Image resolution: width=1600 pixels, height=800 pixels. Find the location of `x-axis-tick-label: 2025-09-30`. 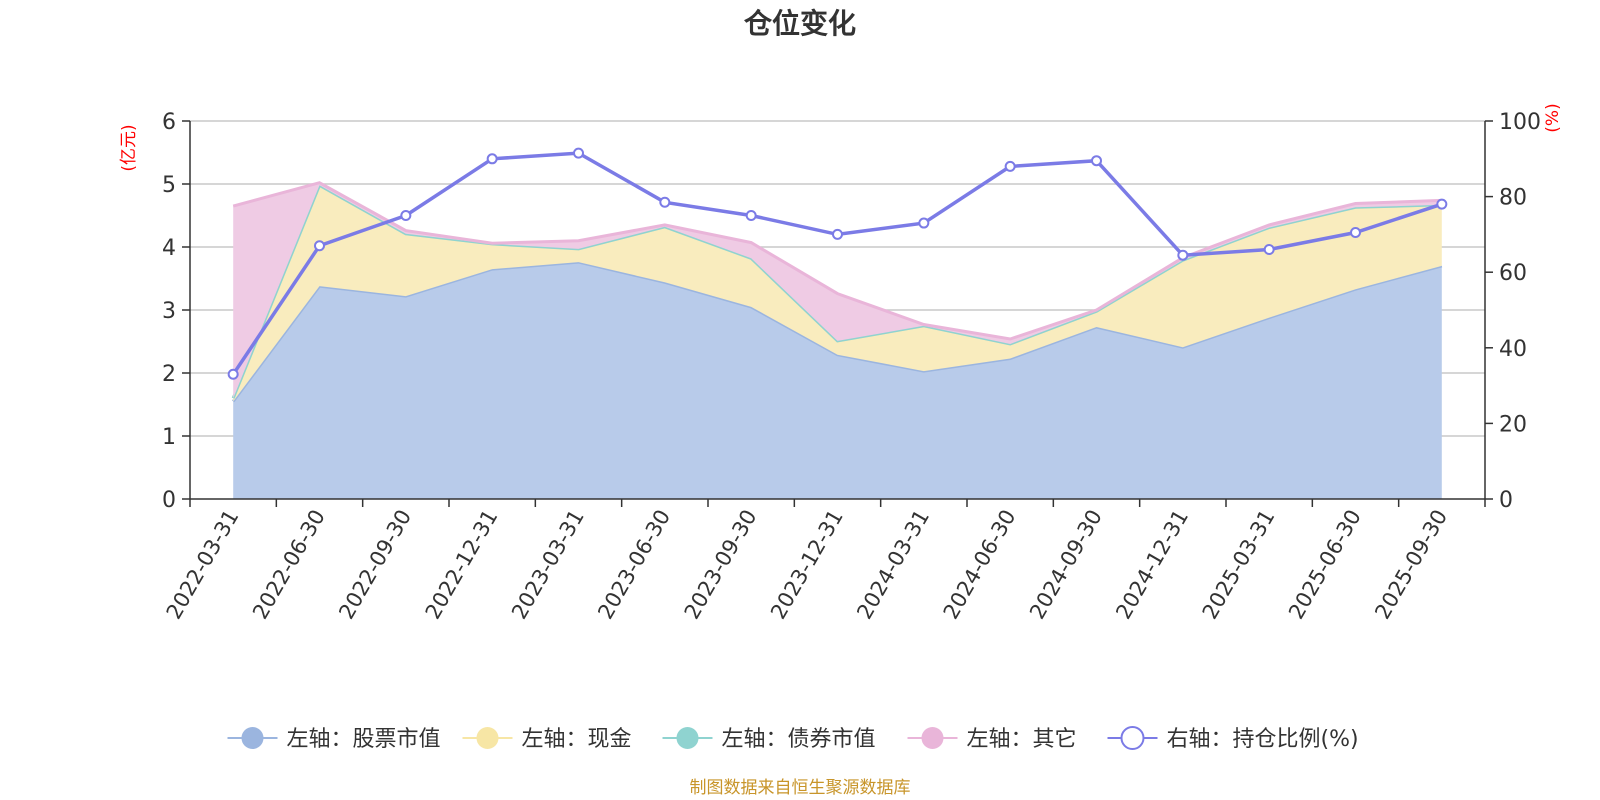

x-axis-tick-label: 2025-09-30 is located at coordinates (1411, 565).